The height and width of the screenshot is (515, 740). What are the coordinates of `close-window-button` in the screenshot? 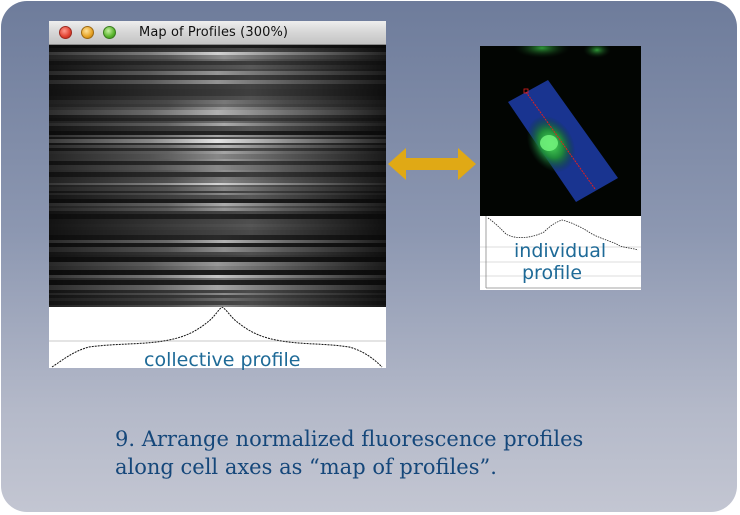 It's located at (65, 32).